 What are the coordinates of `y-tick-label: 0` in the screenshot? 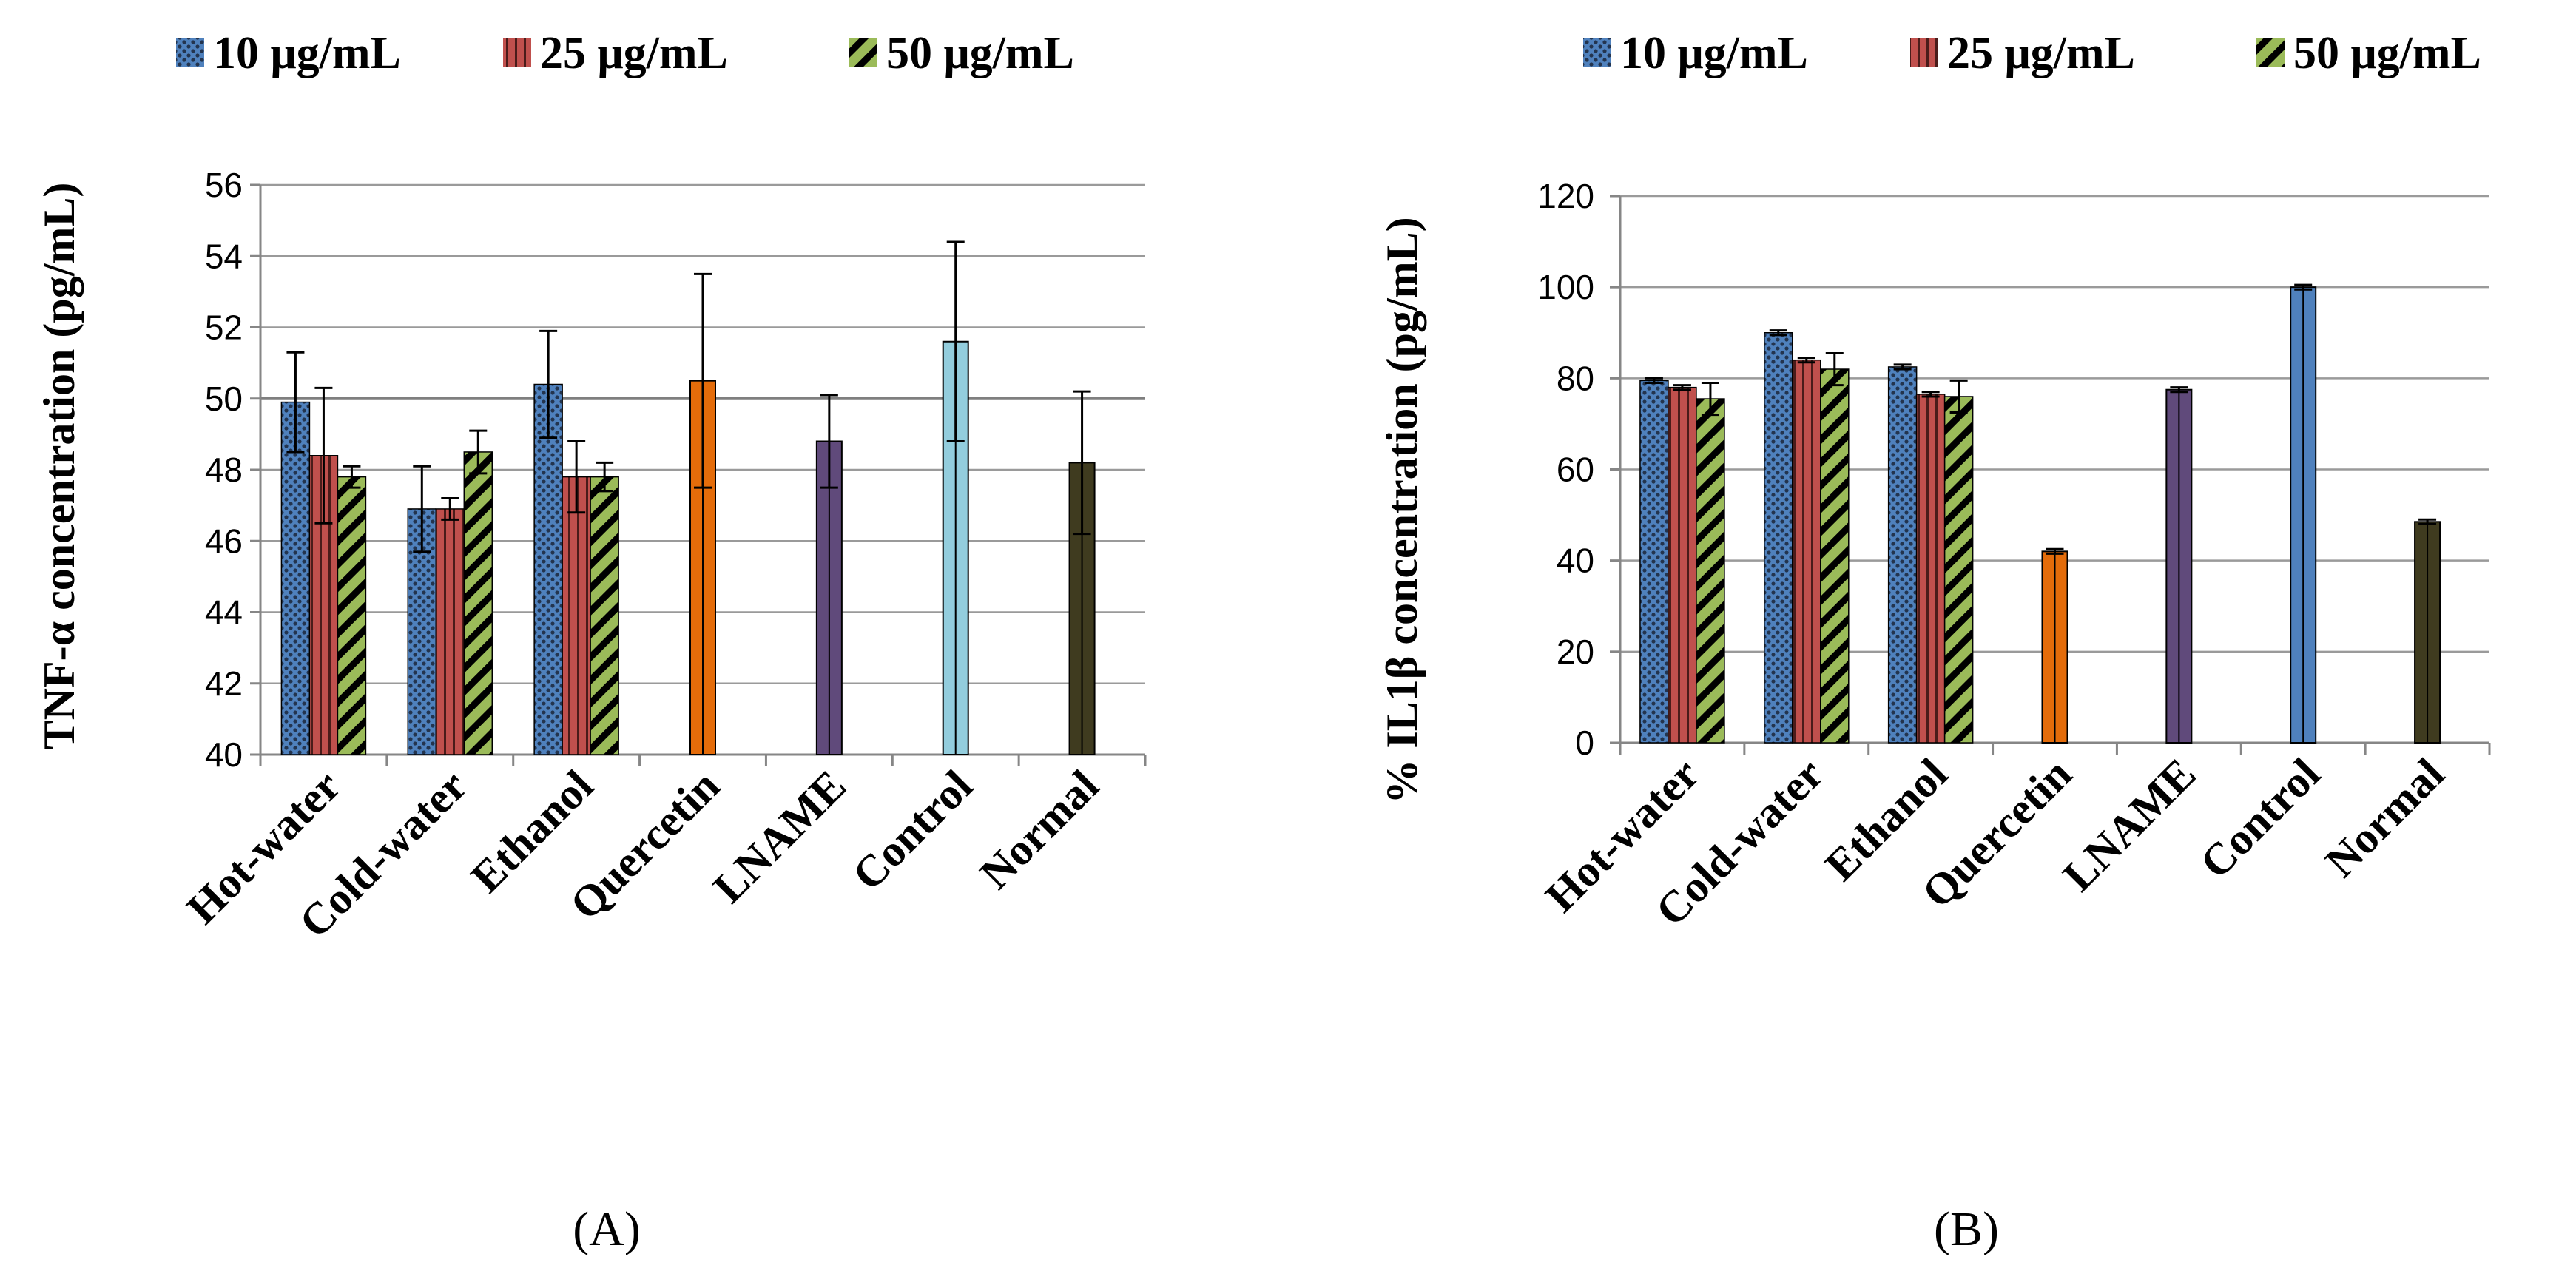 It's located at (1584, 743).